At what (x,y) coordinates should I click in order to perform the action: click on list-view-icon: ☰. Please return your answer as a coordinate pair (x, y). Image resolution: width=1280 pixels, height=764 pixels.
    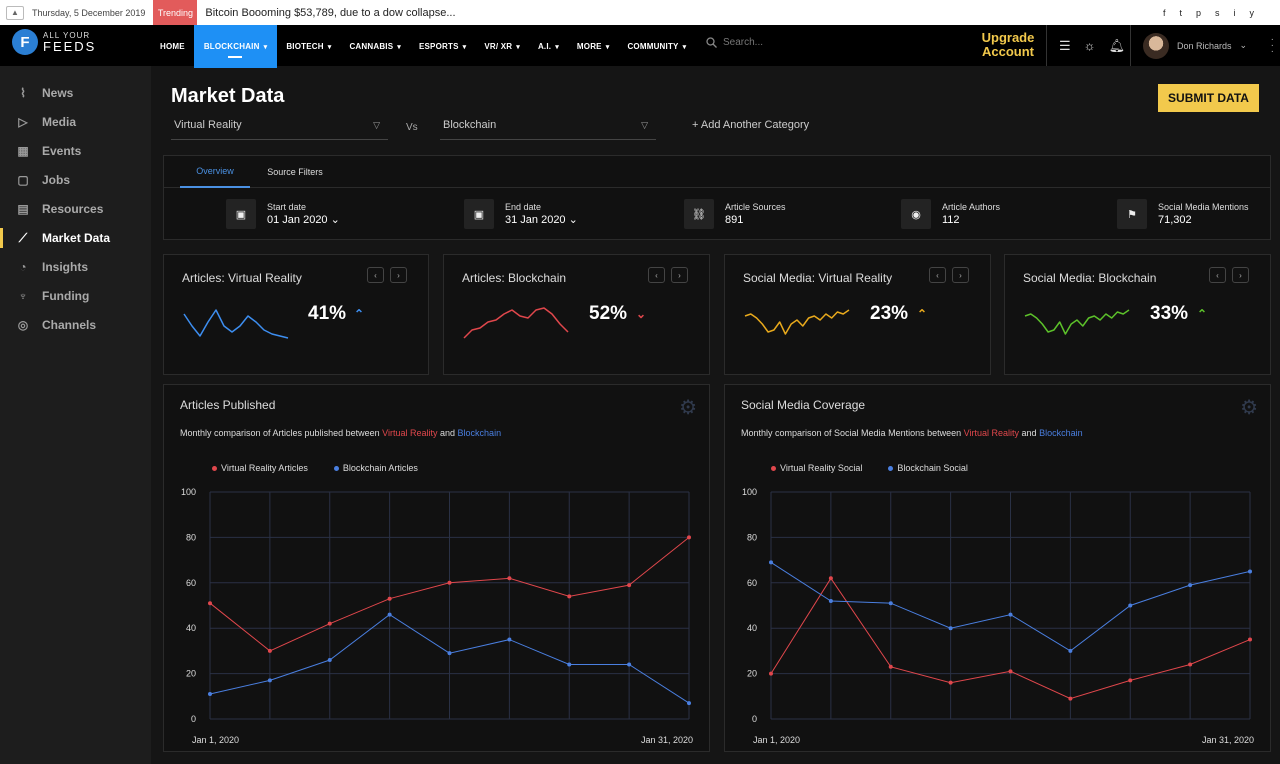
    Looking at the image, I should click on (1065, 45).